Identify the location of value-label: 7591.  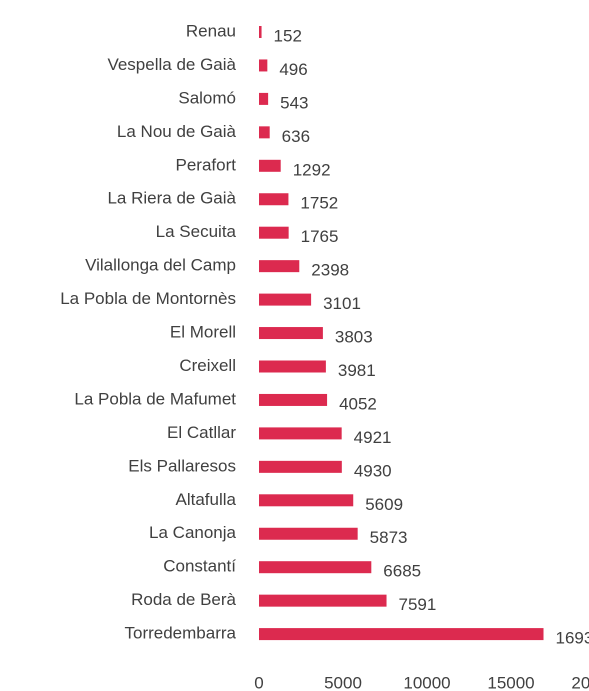
(418, 604).